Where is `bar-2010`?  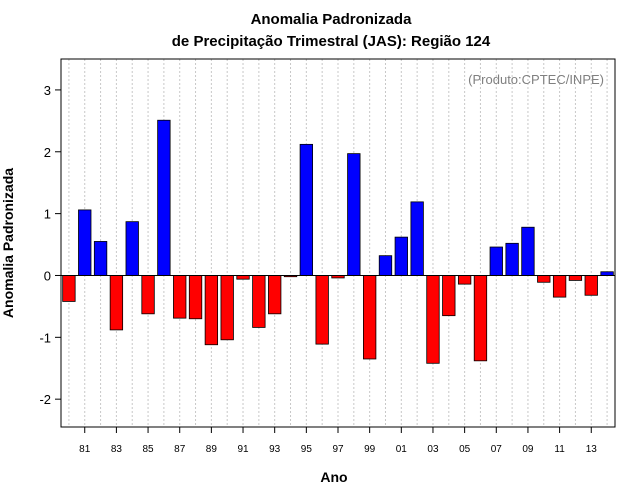 bar-2010 is located at coordinates (544, 279).